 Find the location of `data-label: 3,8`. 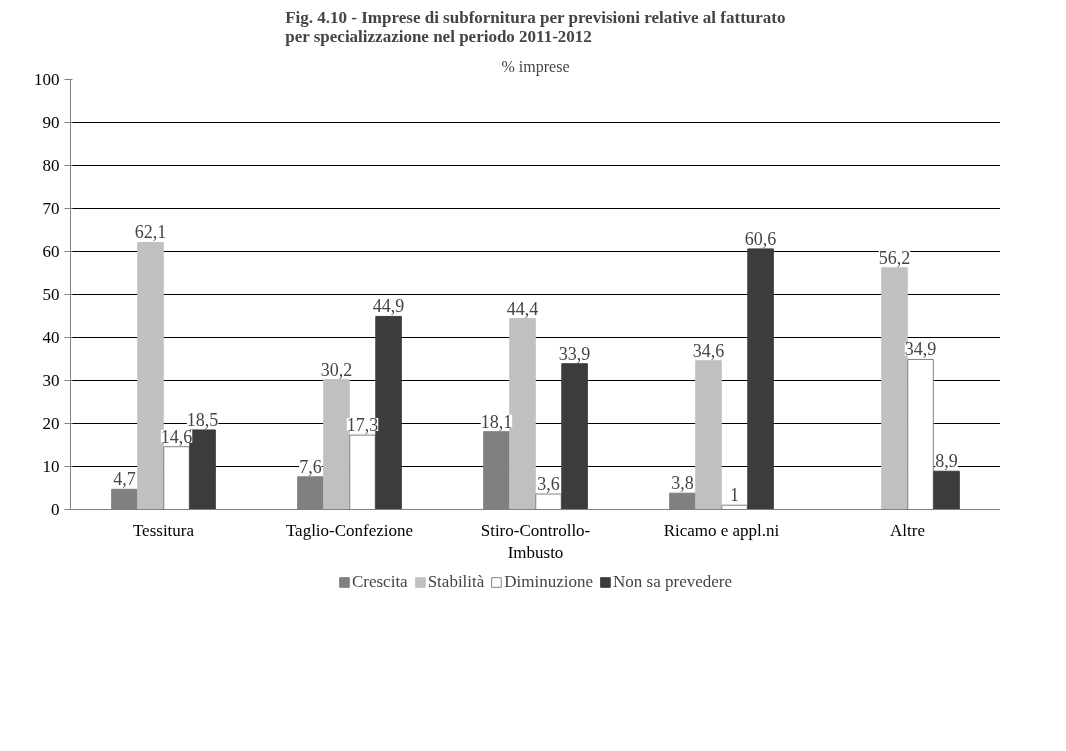

data-label: 3,8 is located at coordinates (682, 483).